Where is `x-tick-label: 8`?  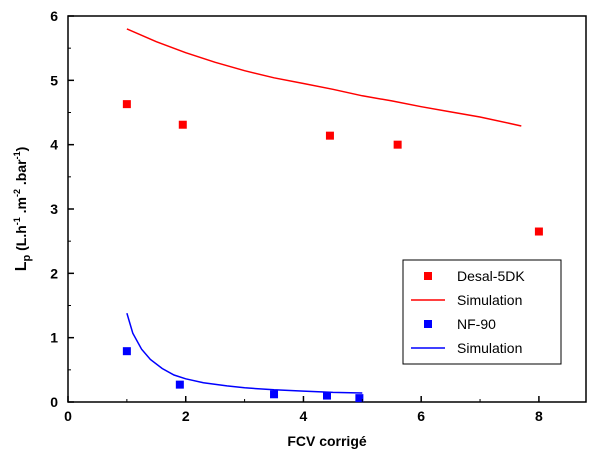
x-tick-label: 8 is located at coordinates (539, 416).